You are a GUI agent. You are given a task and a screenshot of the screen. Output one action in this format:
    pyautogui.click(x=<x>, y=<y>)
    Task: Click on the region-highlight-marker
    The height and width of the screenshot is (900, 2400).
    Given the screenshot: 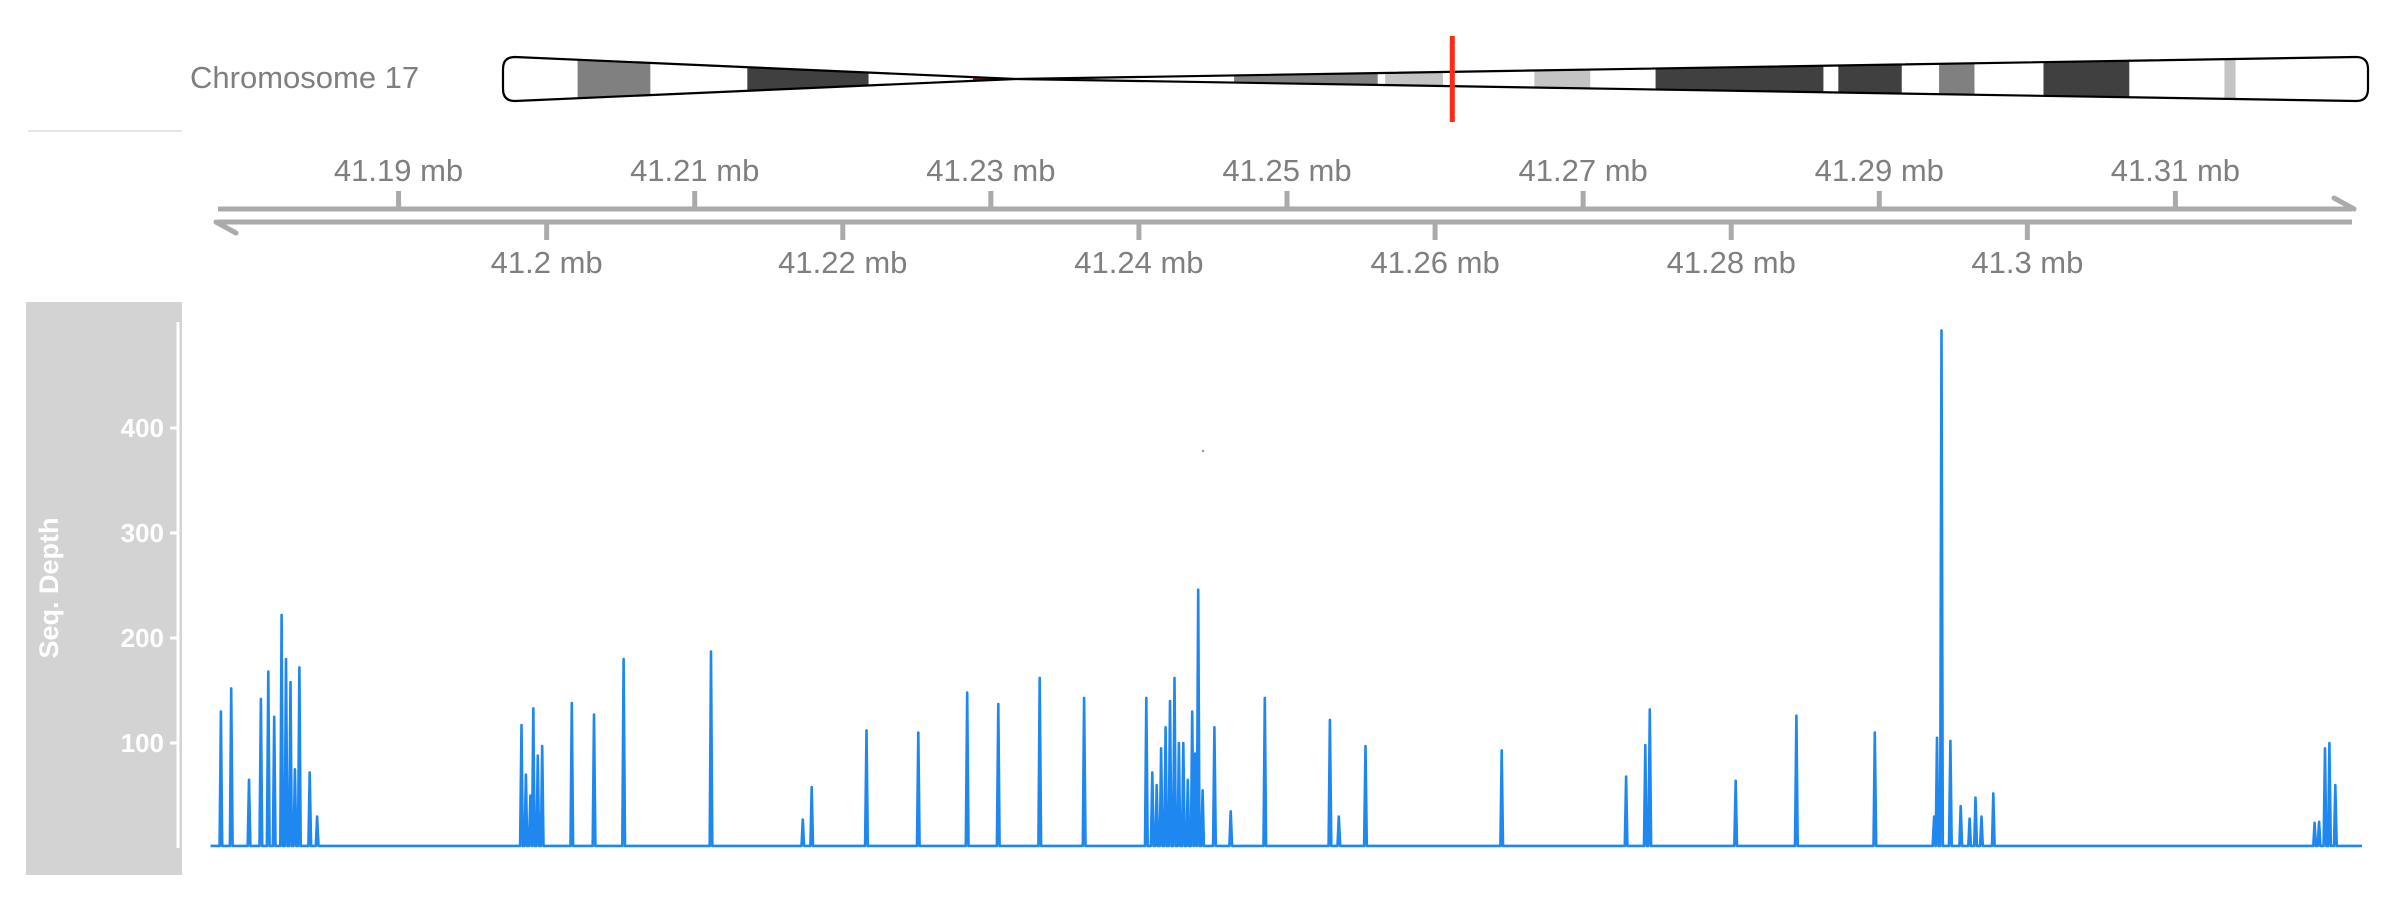 What is the action you would take?
    pyautogui.click(x=1452, y=79)
    